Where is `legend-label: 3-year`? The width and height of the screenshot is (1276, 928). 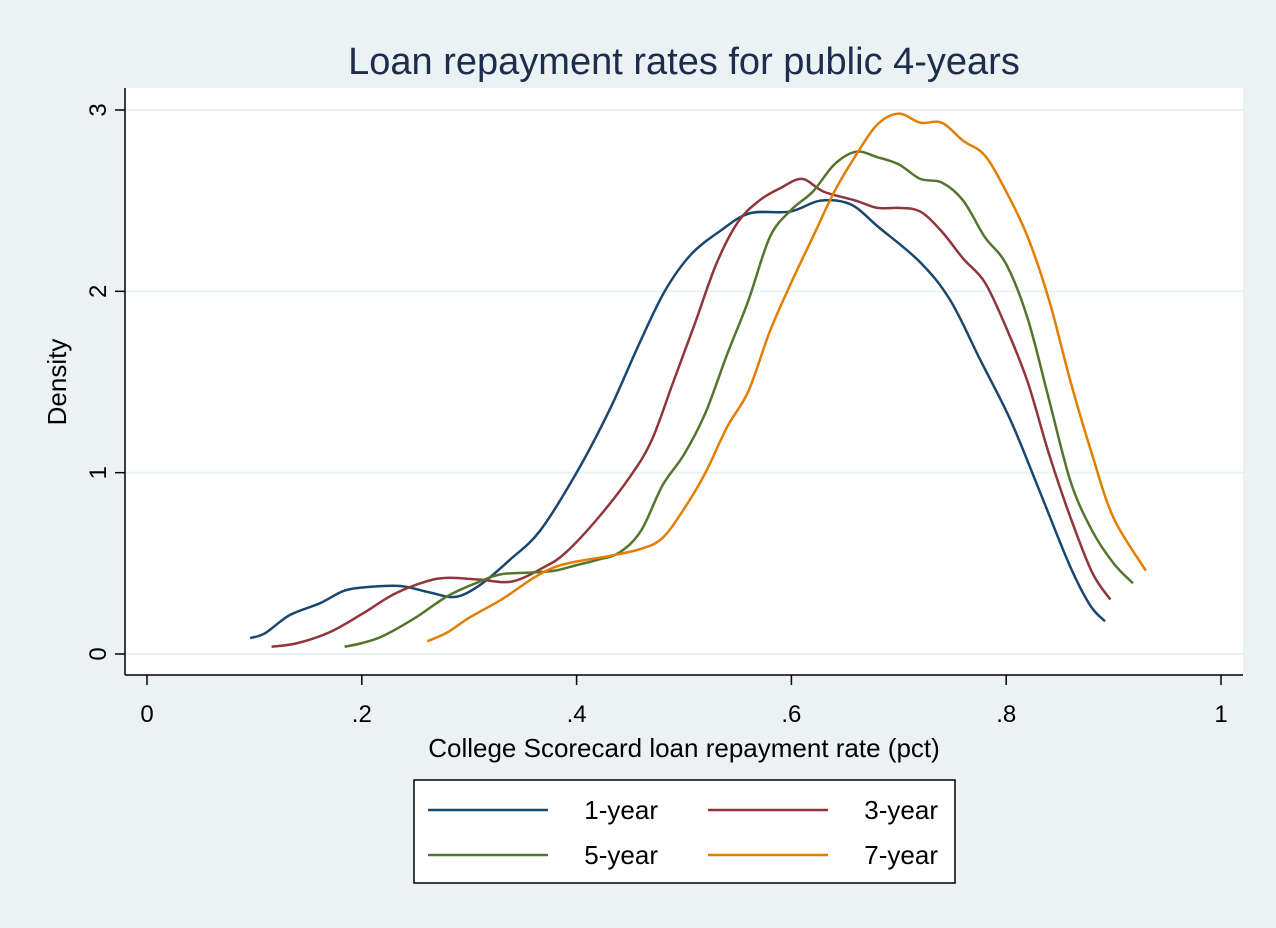 legend-label: 3-year is located at coordinates (901, 810).